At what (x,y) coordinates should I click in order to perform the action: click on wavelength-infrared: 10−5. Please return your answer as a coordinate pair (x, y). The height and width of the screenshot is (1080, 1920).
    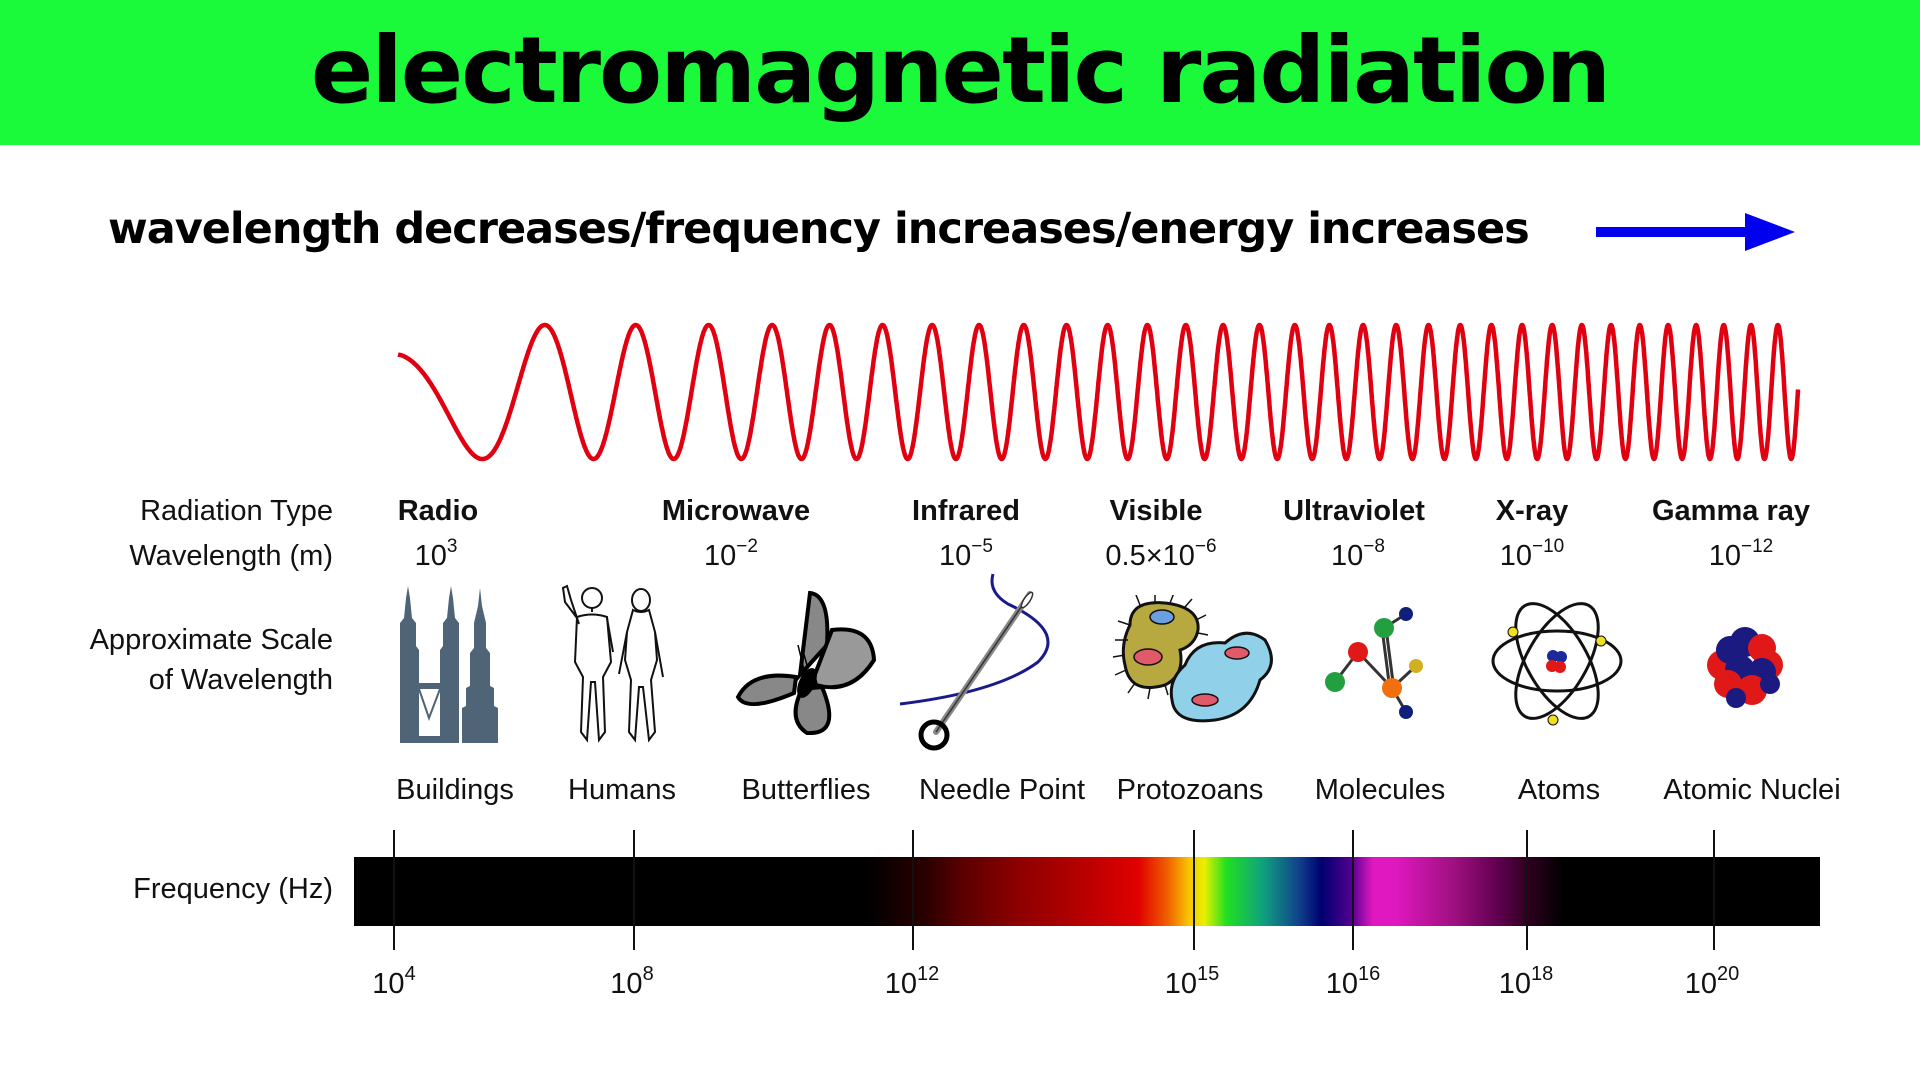
    Looking at the image, I should click on (966, 554).